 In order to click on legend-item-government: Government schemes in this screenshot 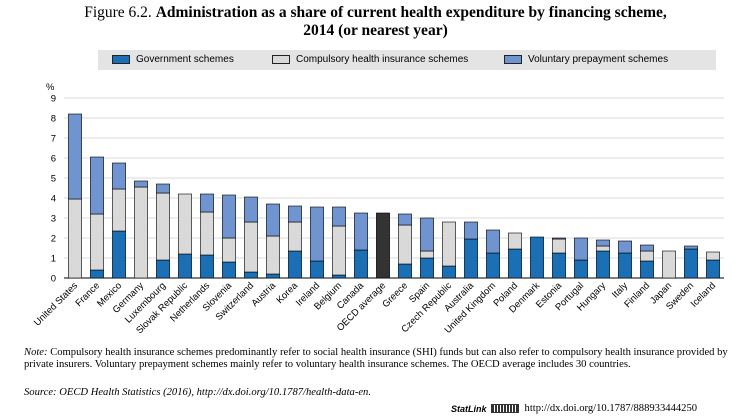, I will do `click(173, 59)`.